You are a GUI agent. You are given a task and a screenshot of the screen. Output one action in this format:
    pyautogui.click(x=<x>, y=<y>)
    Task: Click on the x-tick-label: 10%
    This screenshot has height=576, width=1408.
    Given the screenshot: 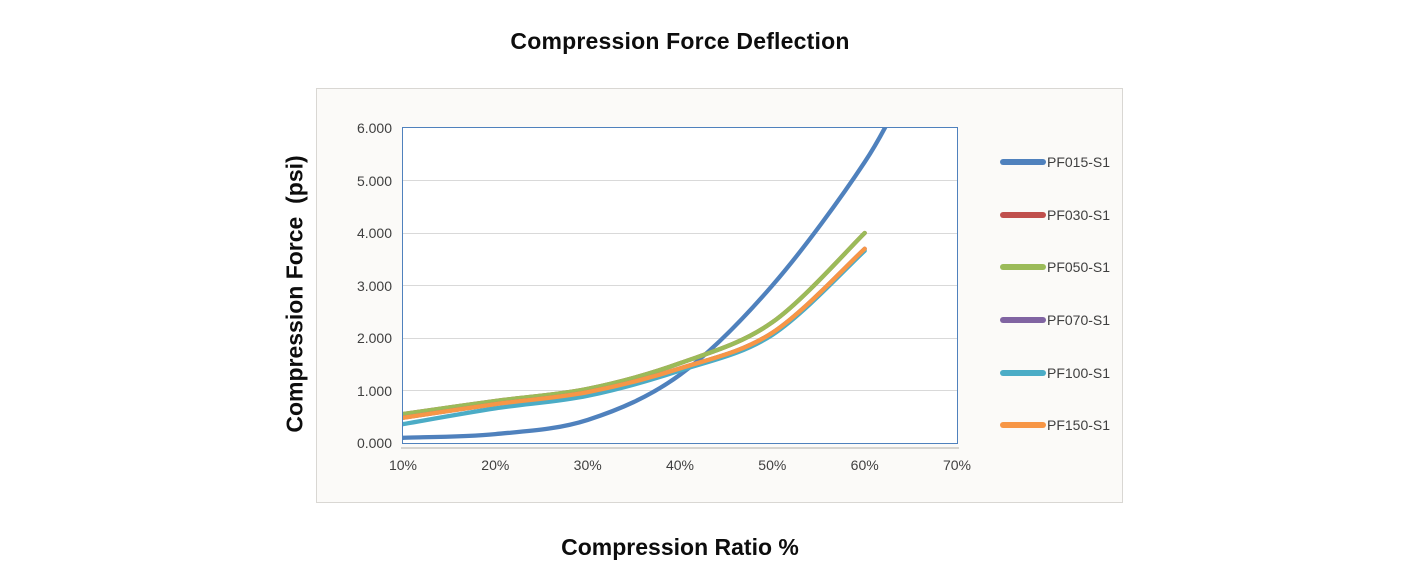 What is the action you would take?
    pyautogui.click(x=403, y=465)
    